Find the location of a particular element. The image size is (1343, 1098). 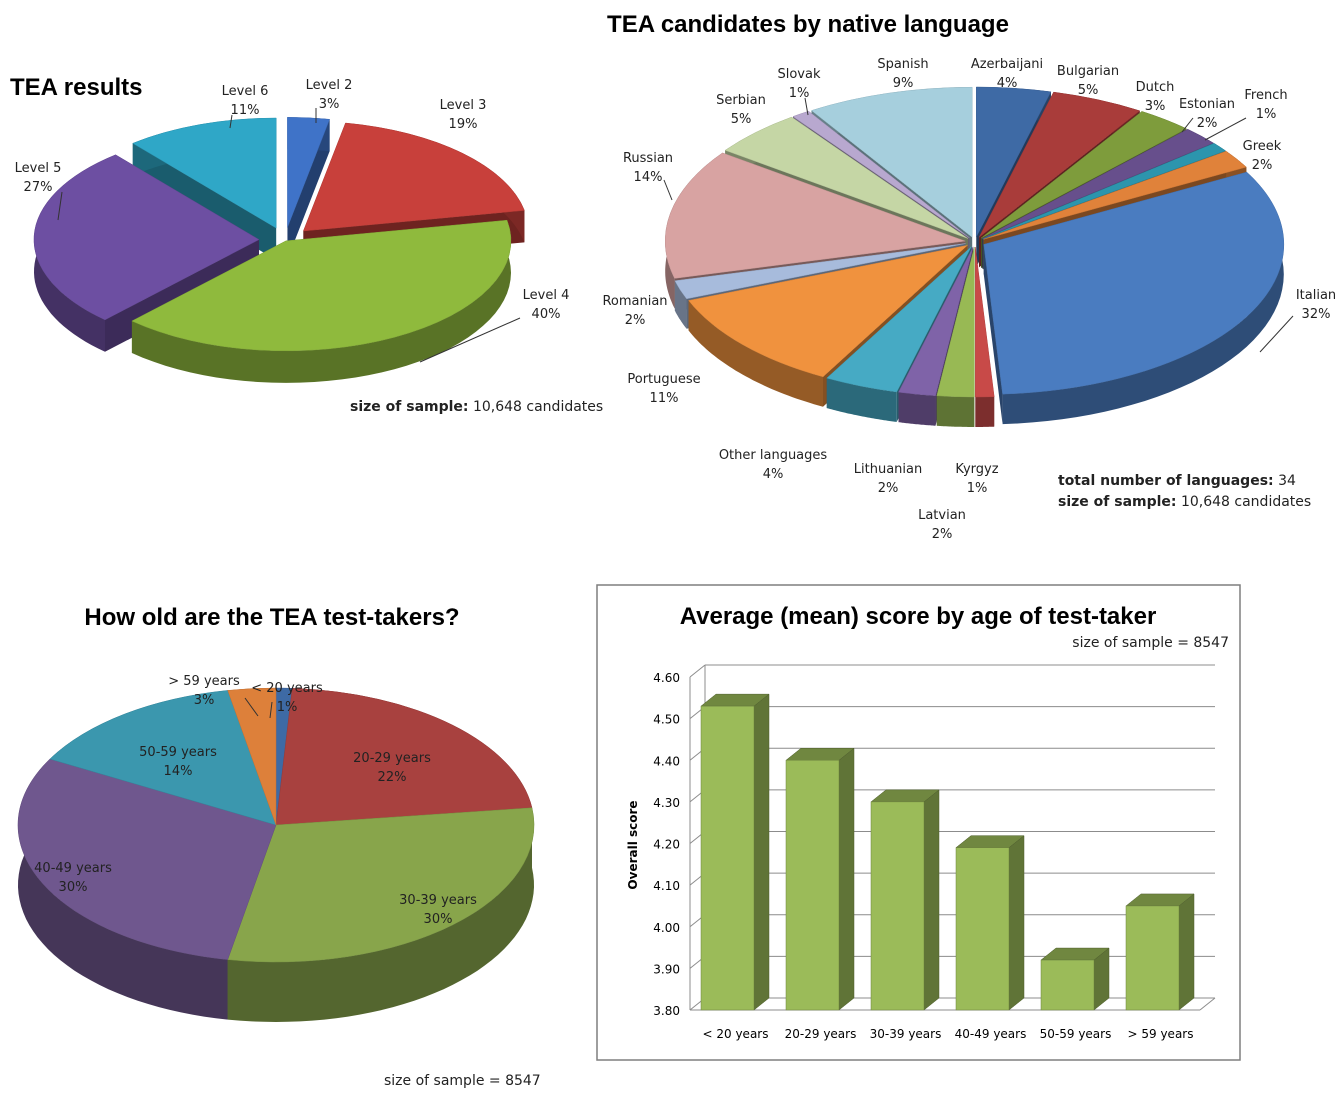

ages-value-59-years: 3% is located at coordinates (204, 700).